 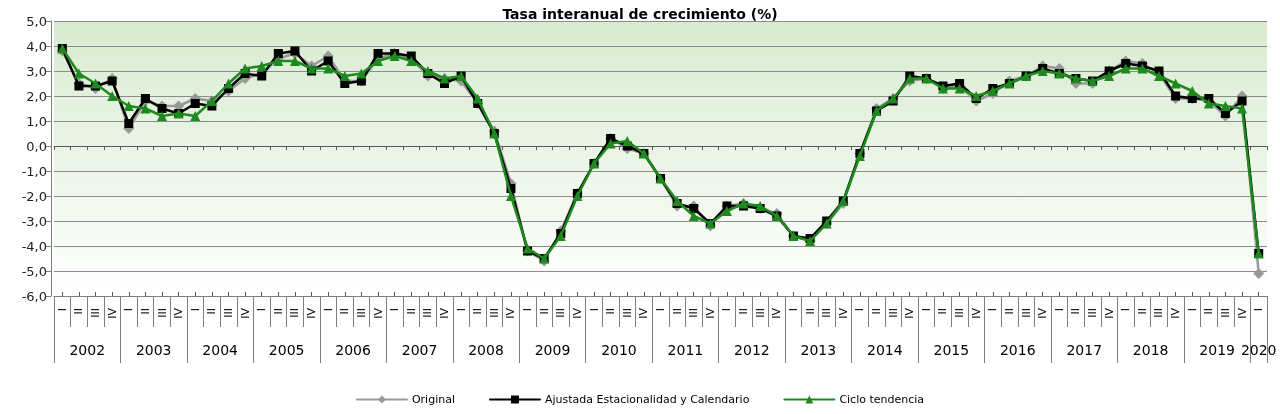 What do you see at coordinates (1217, 350) in the screenshot?
I see `x2-tick-label: 2019` at bounding box center [1217, 350].